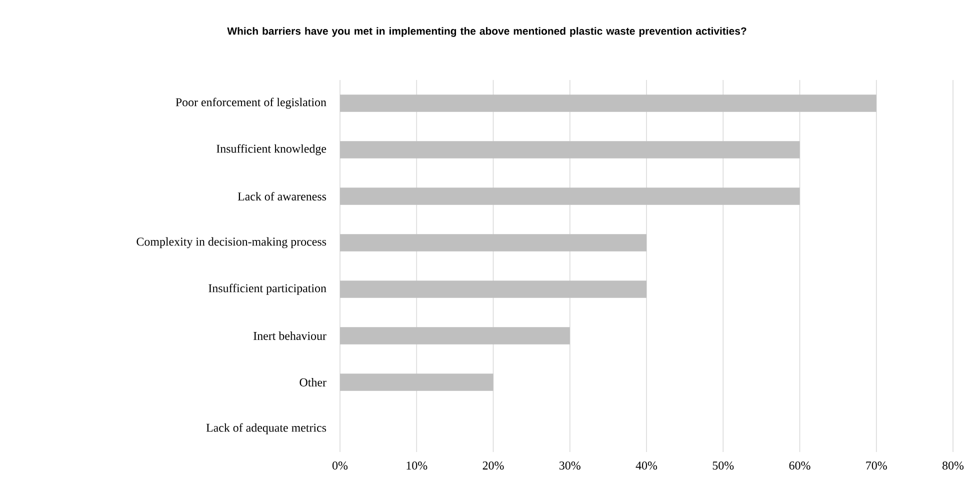  I want to click on x-tick-label: 0%, so click(340, 466).